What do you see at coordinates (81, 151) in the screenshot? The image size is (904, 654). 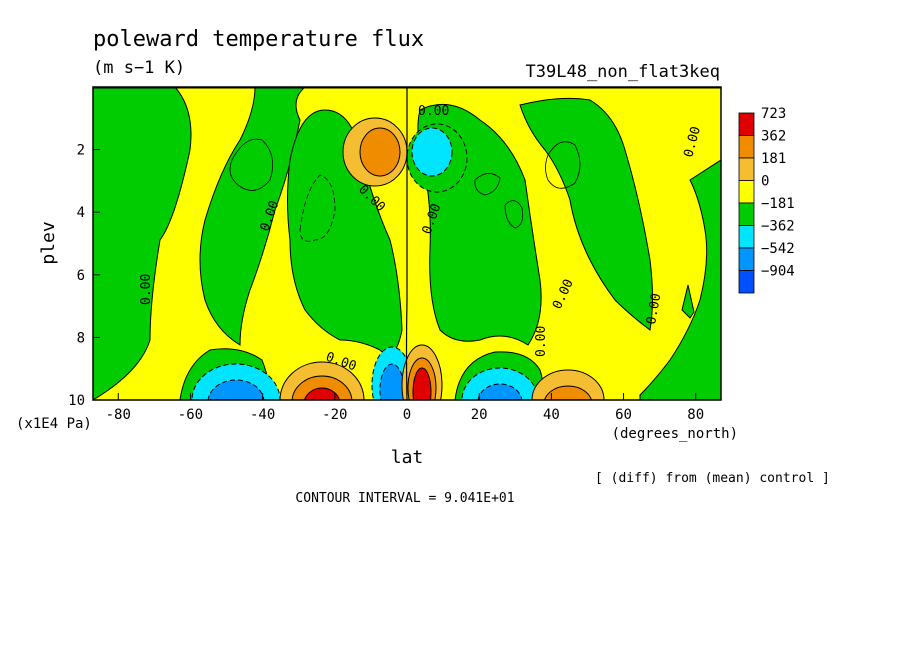 I see `y-tick-label: 2` at bounding box center [81, 151].